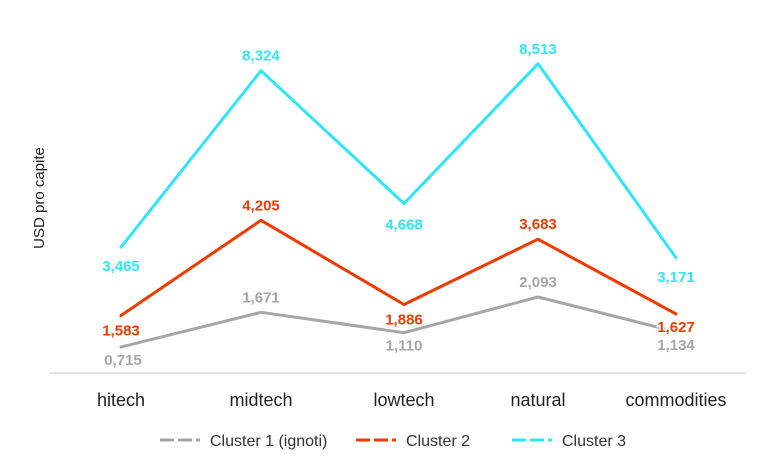 This screenshot has width=768, height=472. Describe the element at coordinates (404, 319) in the screenshot. I see `data-label-cluster-2-lowtech: 1,886` at that location.